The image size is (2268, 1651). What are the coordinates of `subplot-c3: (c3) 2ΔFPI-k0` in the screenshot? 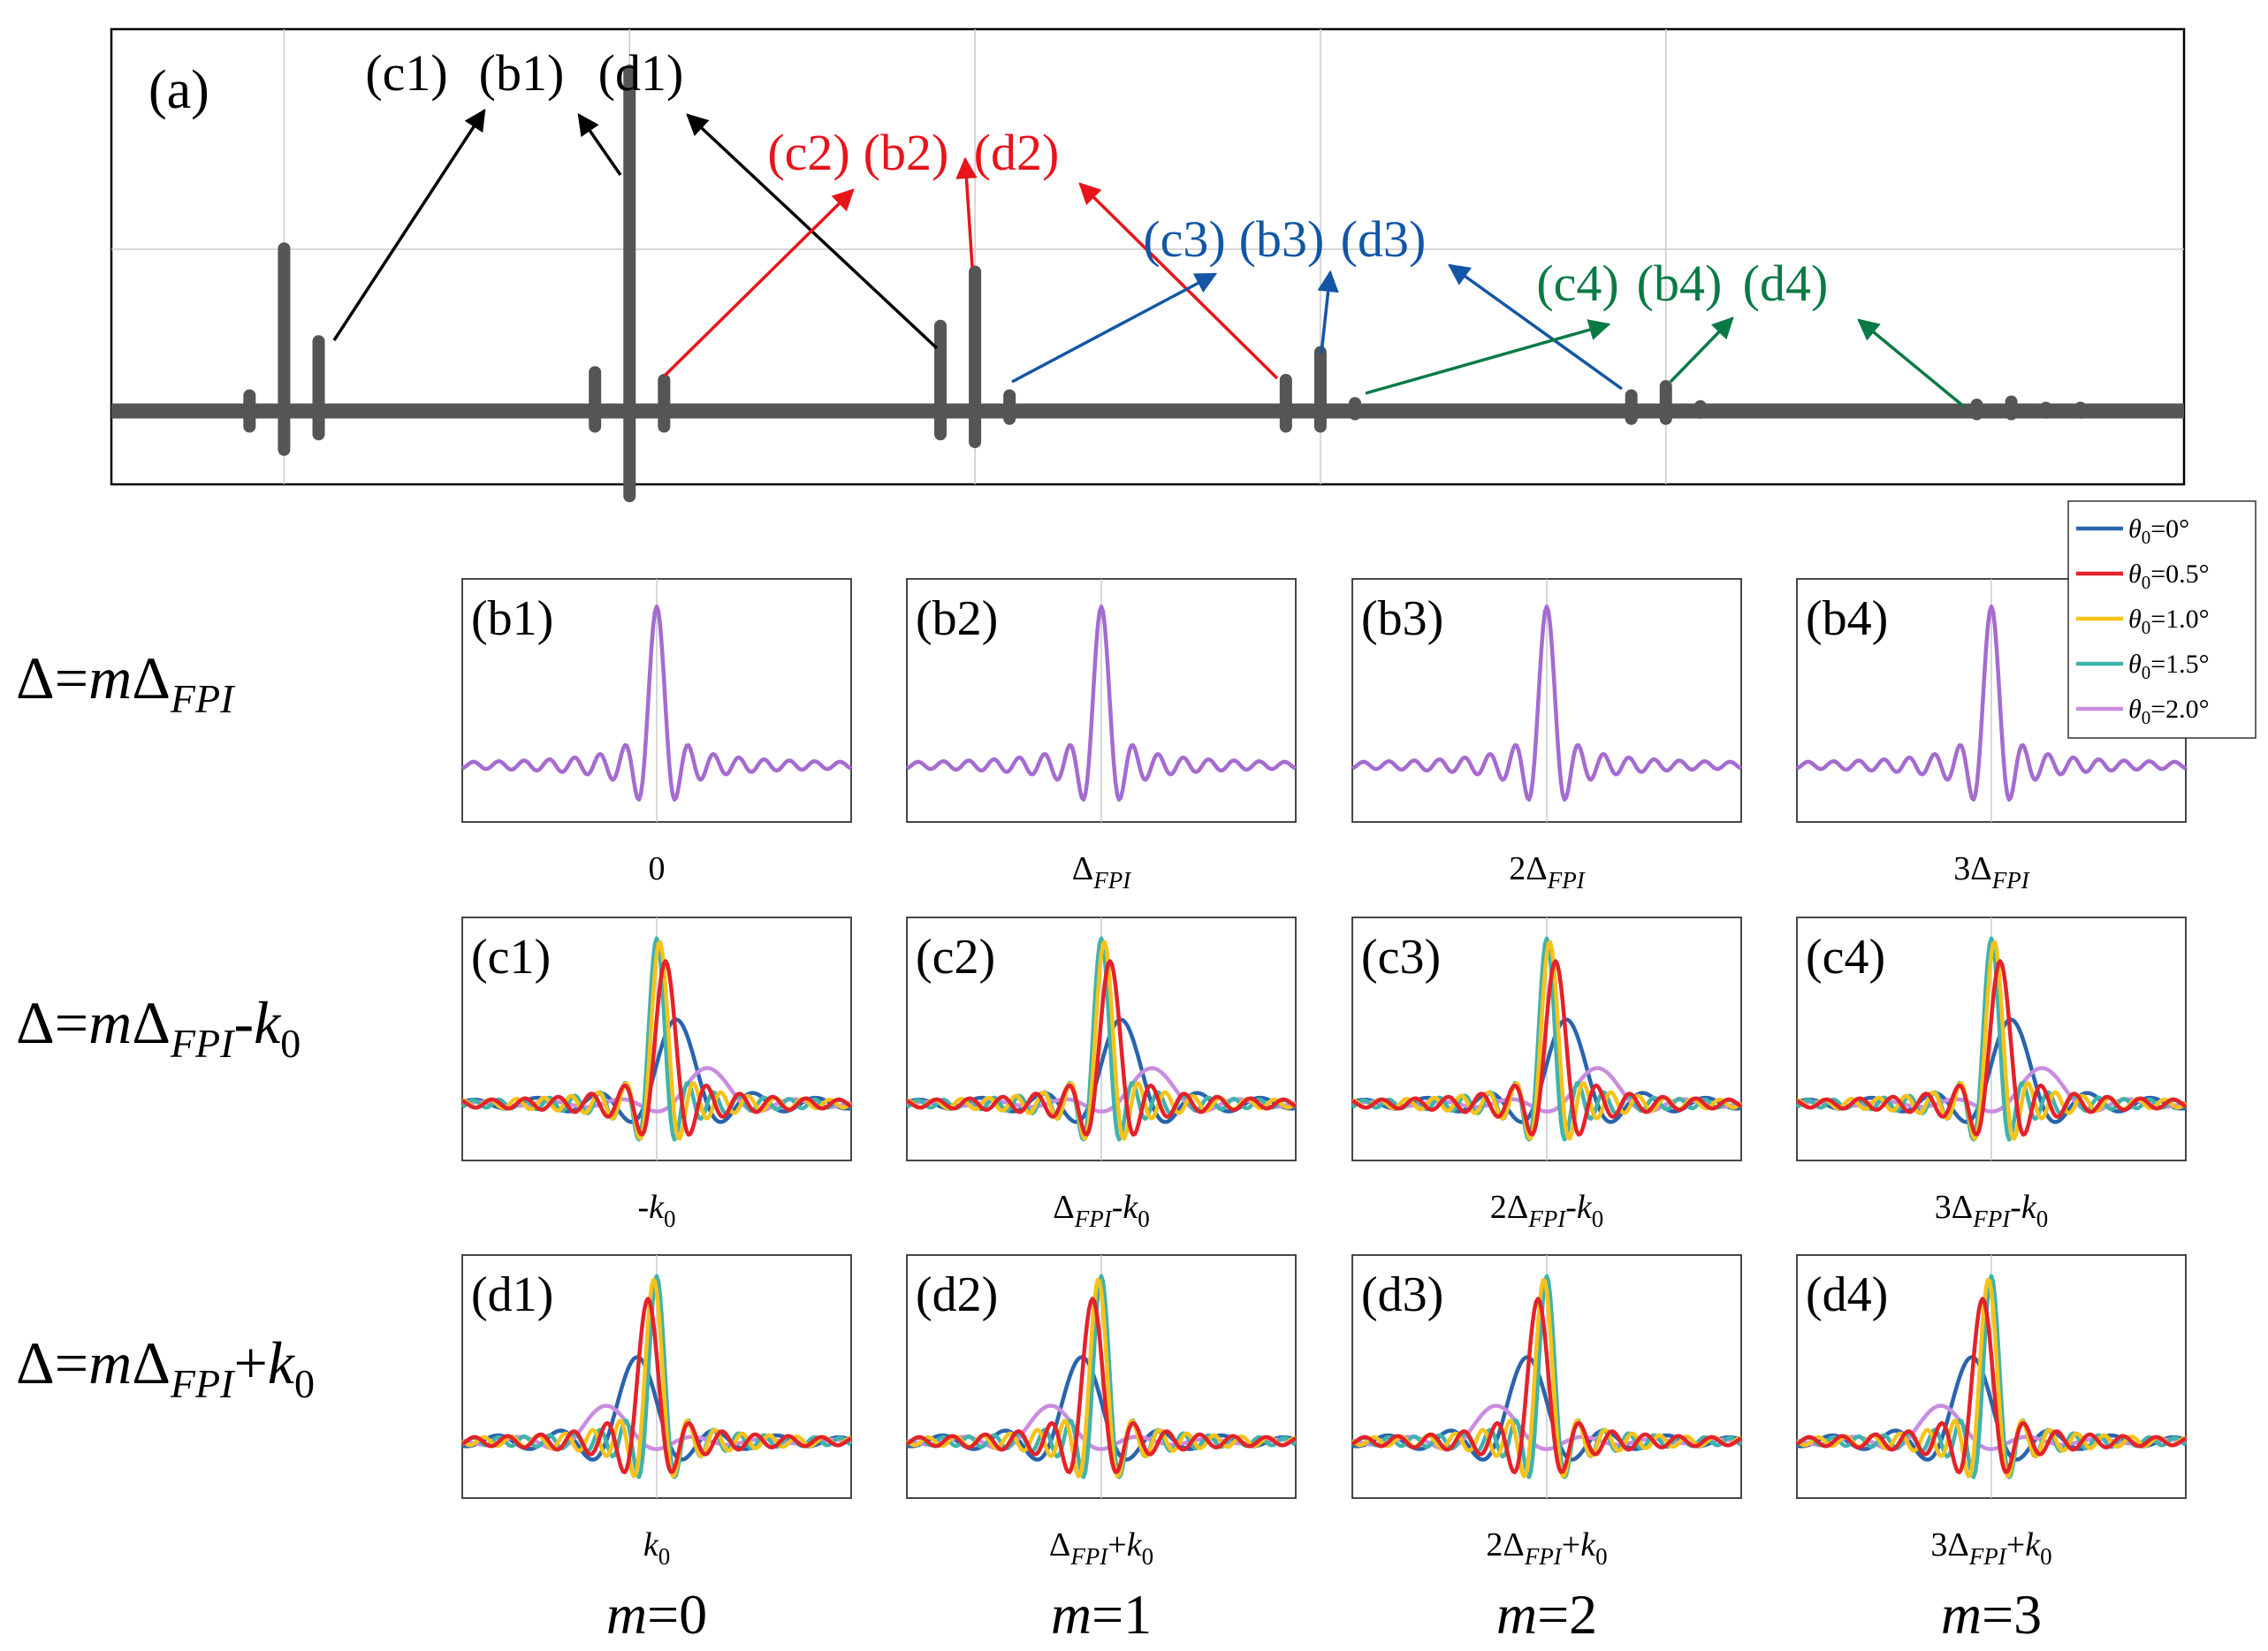 It's located at (1547, 1074).